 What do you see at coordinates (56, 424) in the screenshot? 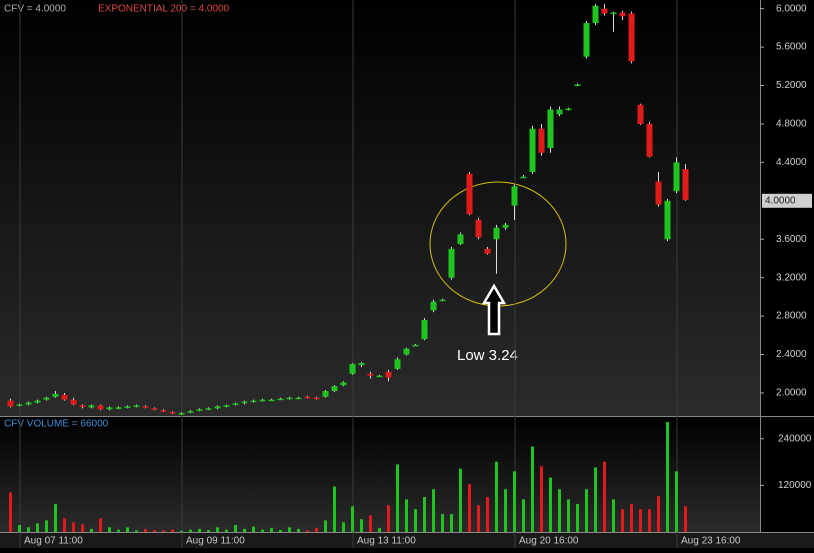
I see `volume-title: CFV VOLUME = 66000` at bounding box center [56, 424].